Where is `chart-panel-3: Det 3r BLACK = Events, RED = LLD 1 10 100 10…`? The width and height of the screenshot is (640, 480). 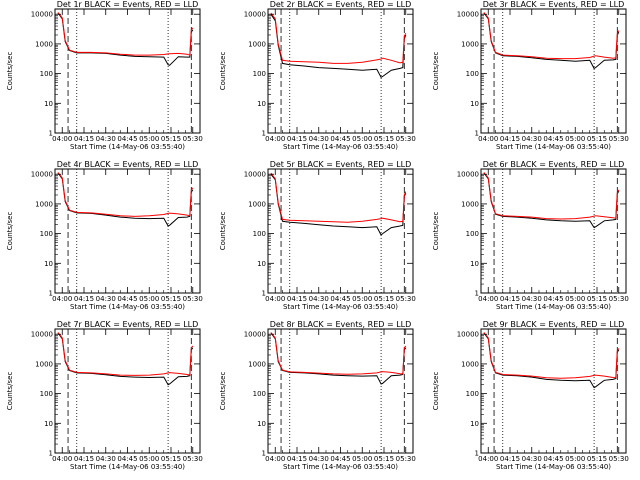
chart-panel-3: Det 3r BLACK = Events, RED = LLD 1 10 100 10… is located at coordinates (532, 80).